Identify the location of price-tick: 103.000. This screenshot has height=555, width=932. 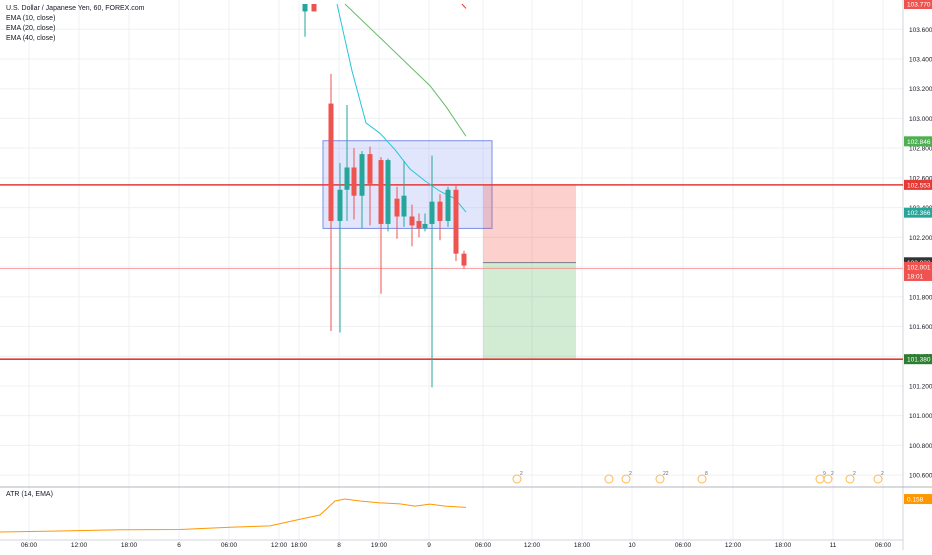
(920, 119).